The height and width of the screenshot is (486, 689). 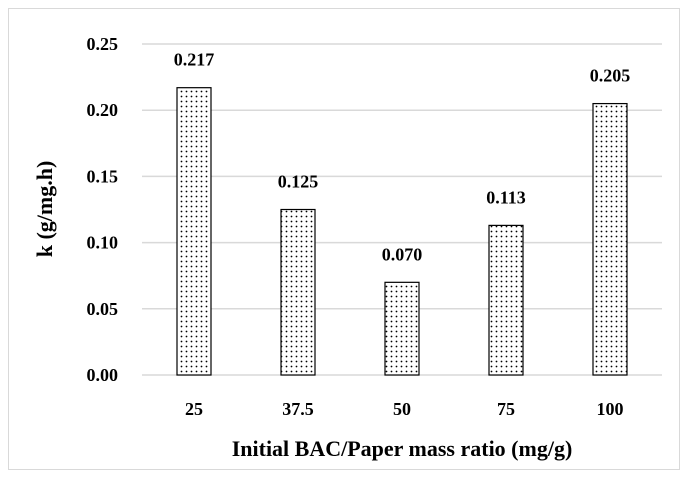 What do you see at coordinates (44, 209) in the screenshot?
I see `y-axis-title: k (g/mg.h)` at bounding box center [44, 209].